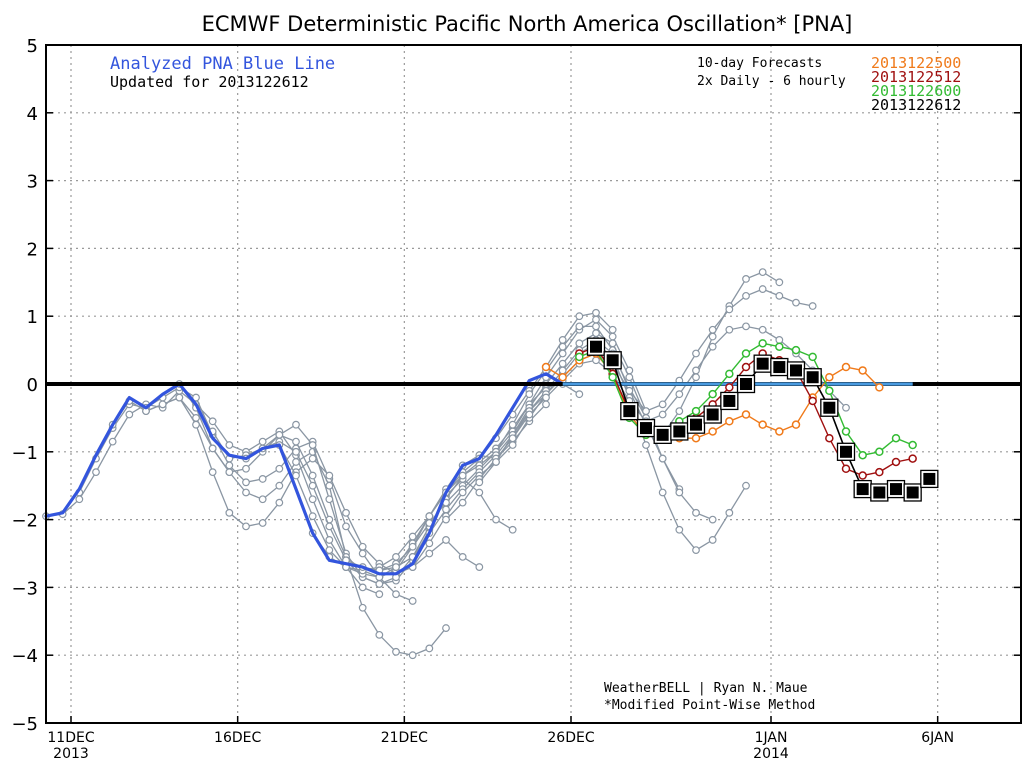  What do you see at coordinates (759, 63) in the screenshot?
I see `legend-title-1: 10-day Forecasts` at bounding box center [759, 63].